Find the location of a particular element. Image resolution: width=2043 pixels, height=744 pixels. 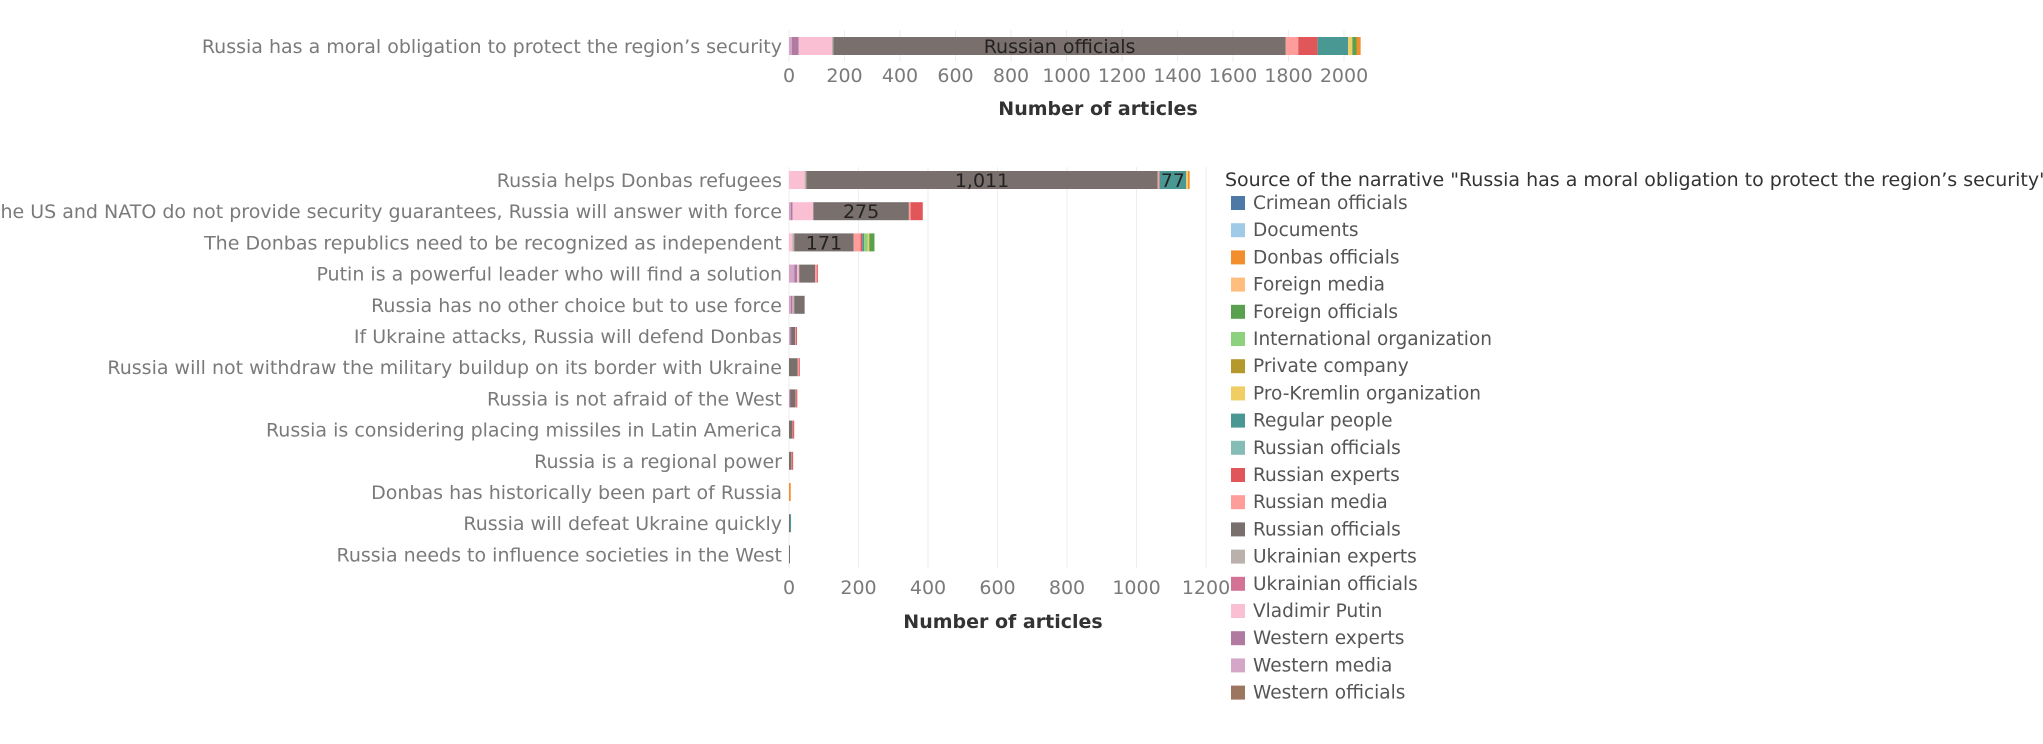

legend-label: Russian experts is located at coordinates (1326, 475).